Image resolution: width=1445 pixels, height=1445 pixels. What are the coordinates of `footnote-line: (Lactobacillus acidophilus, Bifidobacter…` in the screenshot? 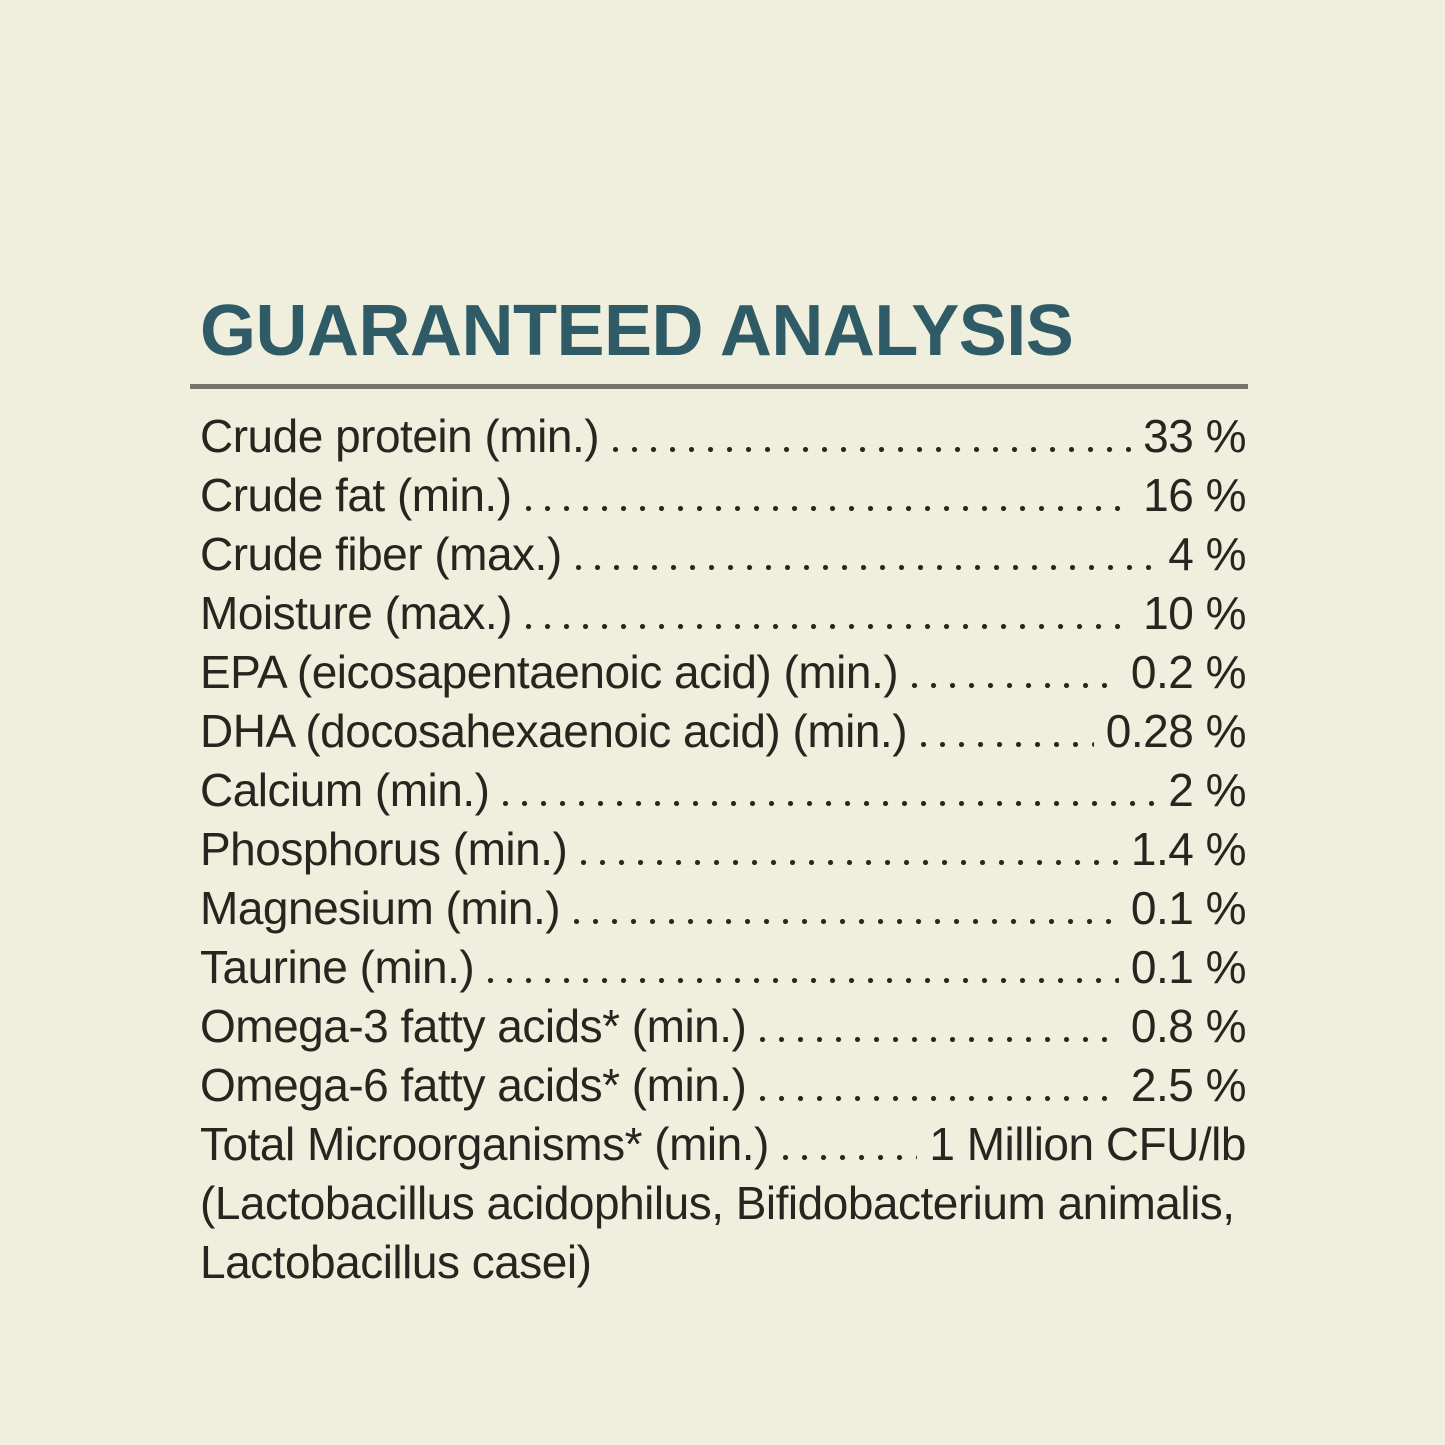 It's located at (717, 1202).